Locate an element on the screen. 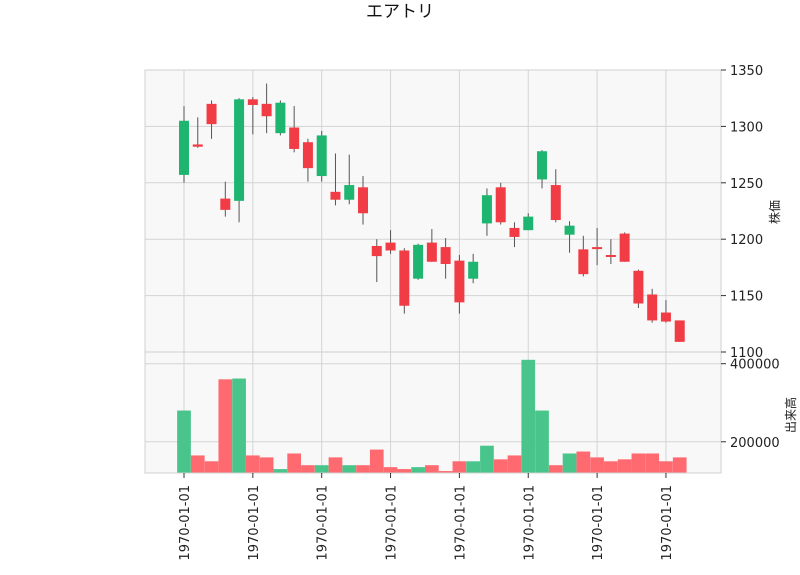 This screenshot has width=800, height=575. volume-axis-ticks: 200000 400000 is located at coordinates (750, 404).